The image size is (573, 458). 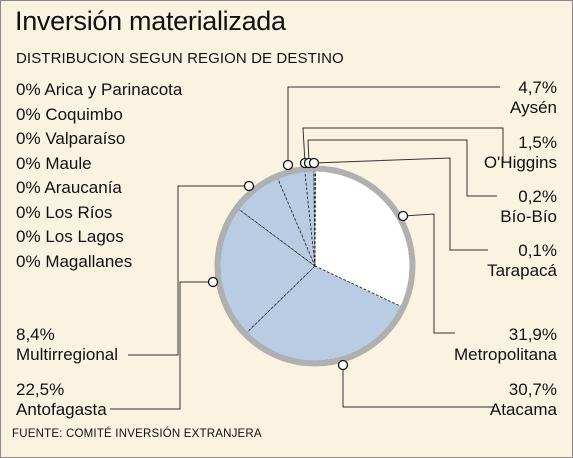 I want to click on leader-line-aysen, so click(x=393, y=125).